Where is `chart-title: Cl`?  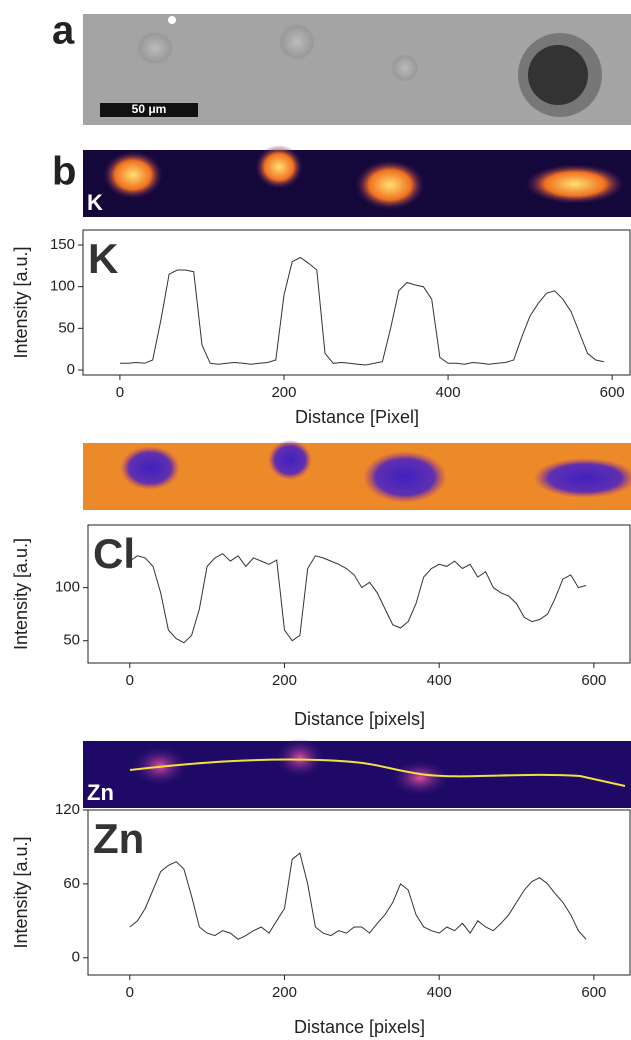 chart-title: Cl is located at coordinates (114, 553).